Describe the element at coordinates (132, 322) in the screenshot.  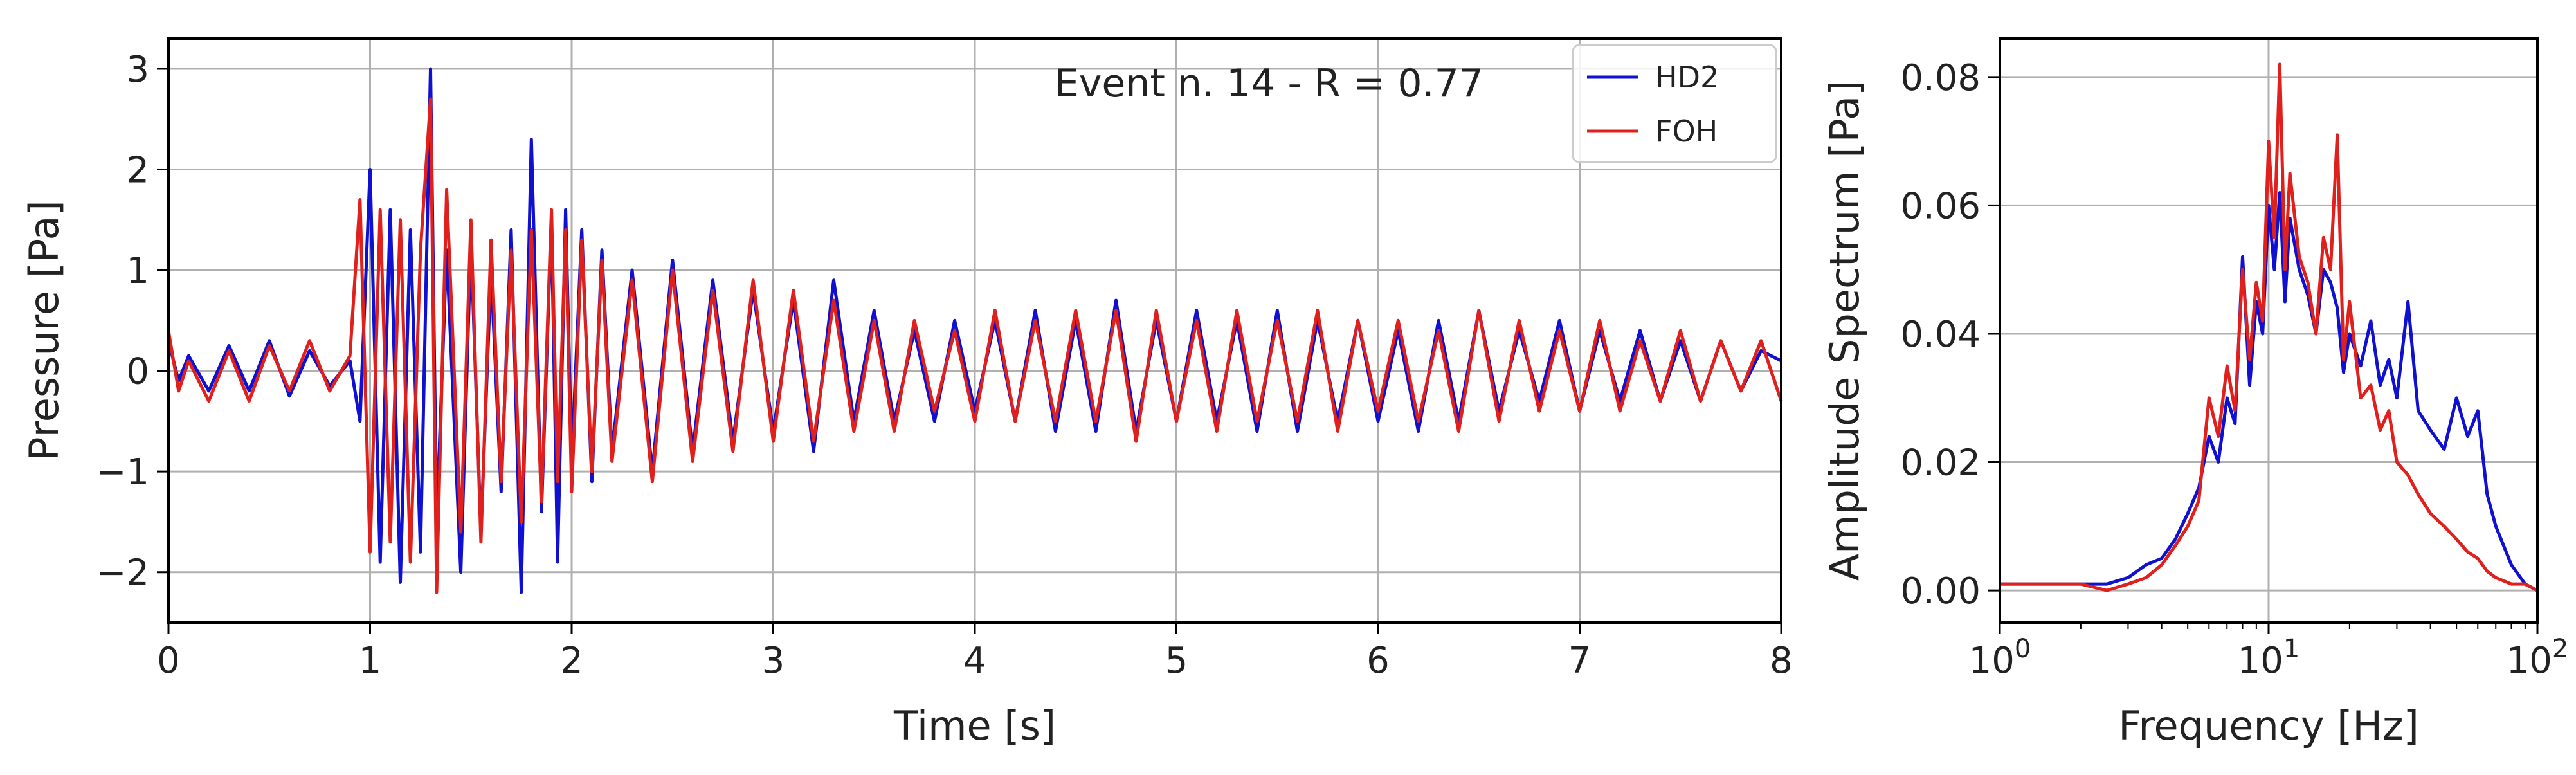
I see `time-series-y-ticks: −2 −1 0 1 2 3` at that location.